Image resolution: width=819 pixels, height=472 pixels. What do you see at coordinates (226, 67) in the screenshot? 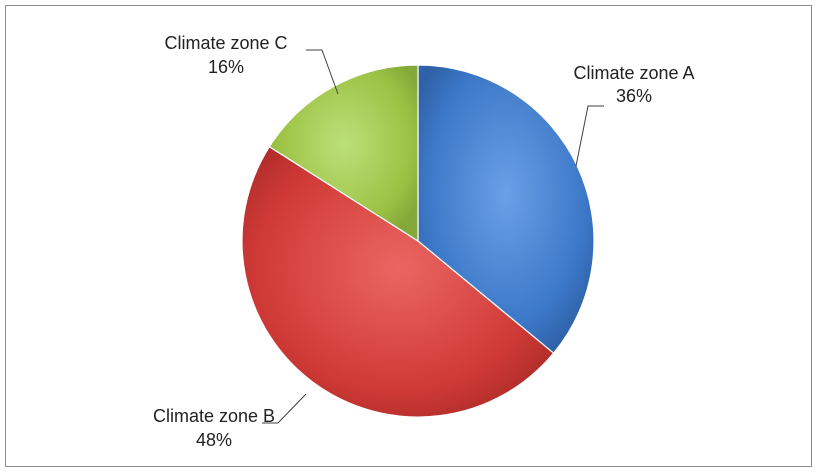
I see `slice-label-c-percent: 16%` at bounding box center [226, 67].